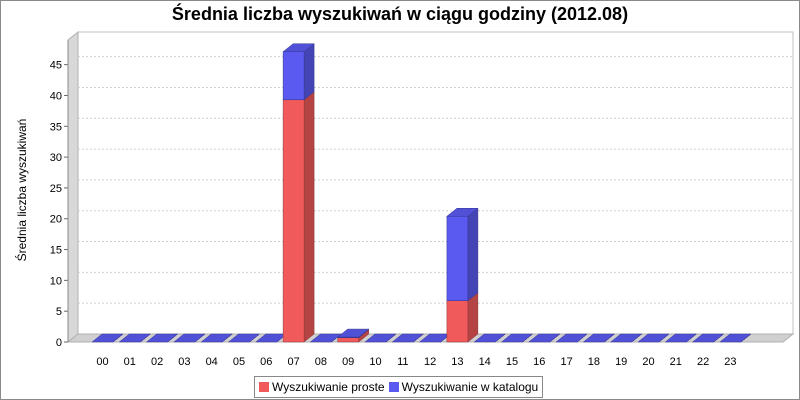  Describe the element at coordinates (59, 343) in the screenshot. I see `y-tick-label: 0` at that location.